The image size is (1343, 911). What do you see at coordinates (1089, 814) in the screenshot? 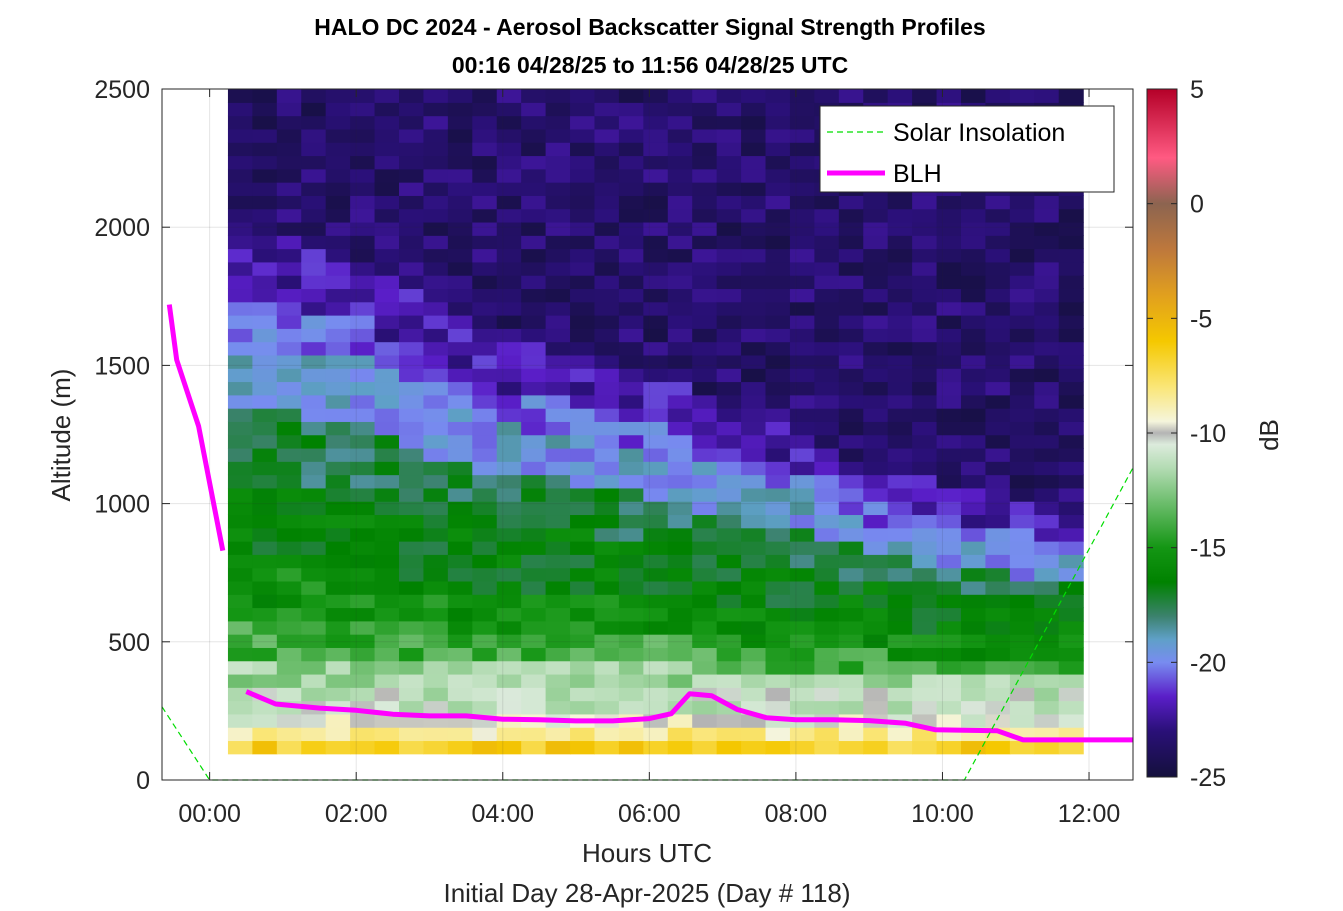
I see `x-tick-label: 12:00` at bounding box center [1089, 814].